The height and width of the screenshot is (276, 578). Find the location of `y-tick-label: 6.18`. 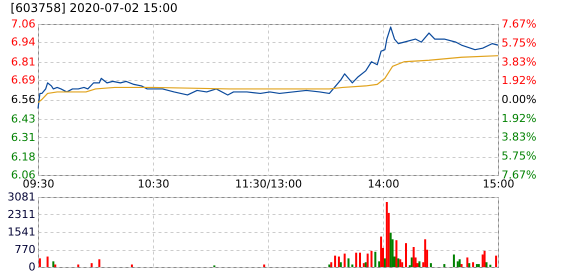

y-tick-label: 6.18 is located at coordinates (23, 157).